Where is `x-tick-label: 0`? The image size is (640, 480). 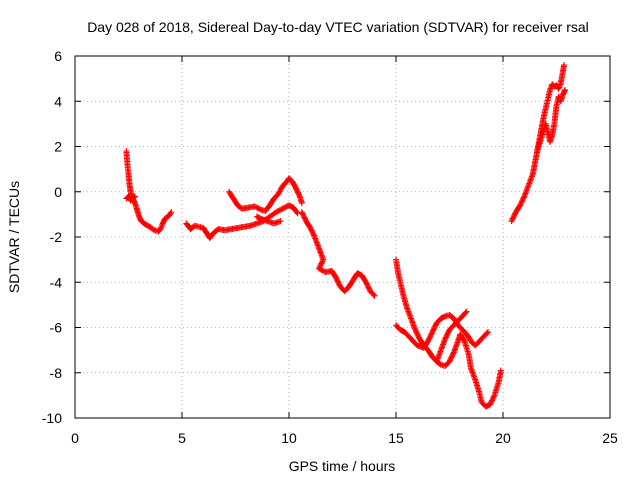 x-tick-label: 0 is located at coordinates (75, 438).